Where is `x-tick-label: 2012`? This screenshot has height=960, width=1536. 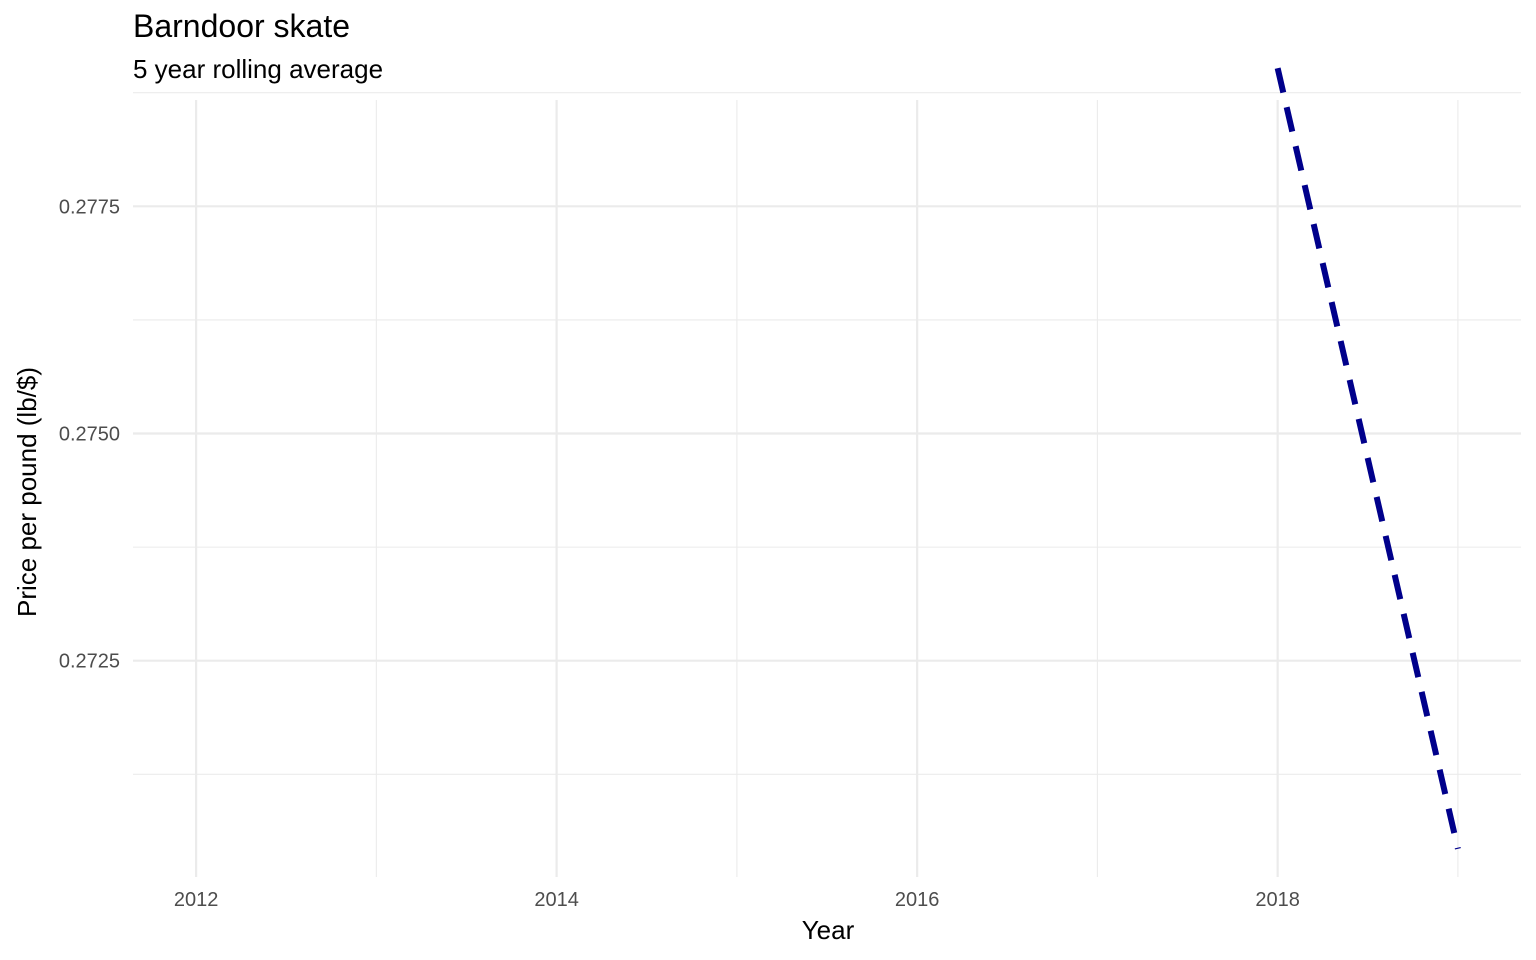 x-tick-label: 2012 is located at coordinates (196, 900).